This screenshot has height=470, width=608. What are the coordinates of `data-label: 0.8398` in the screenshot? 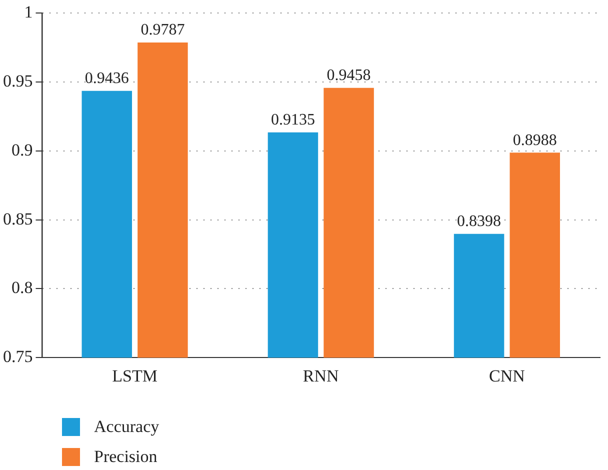 It's located at (479, 221).